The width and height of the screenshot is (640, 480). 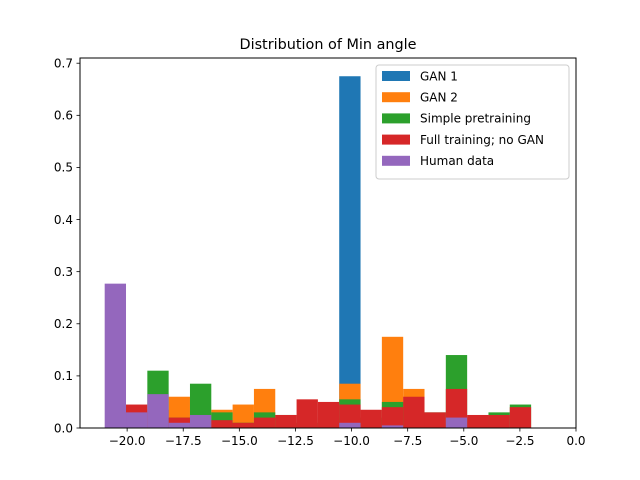 I want to click on legend-label: Full training; no GAN, so click(x=482, y=140).